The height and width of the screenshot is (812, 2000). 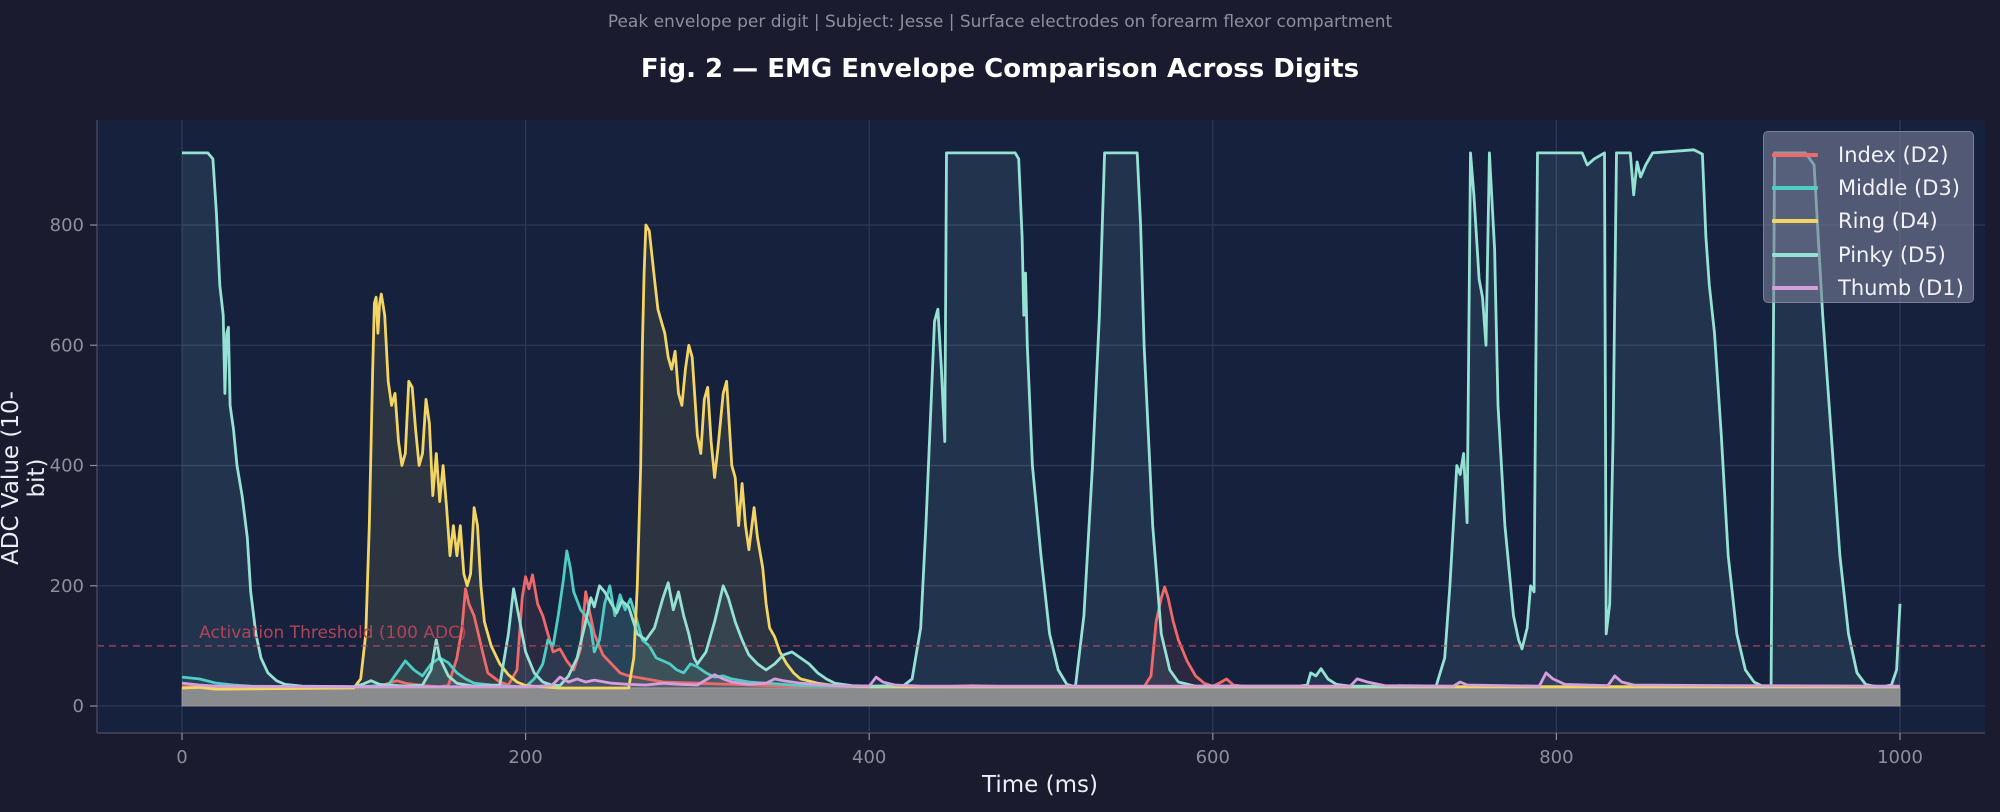 What do you see at coordinates (1795, 221) in the screenshot?
I see `legend-swatch-ring` at bounding box center [1795, 221].